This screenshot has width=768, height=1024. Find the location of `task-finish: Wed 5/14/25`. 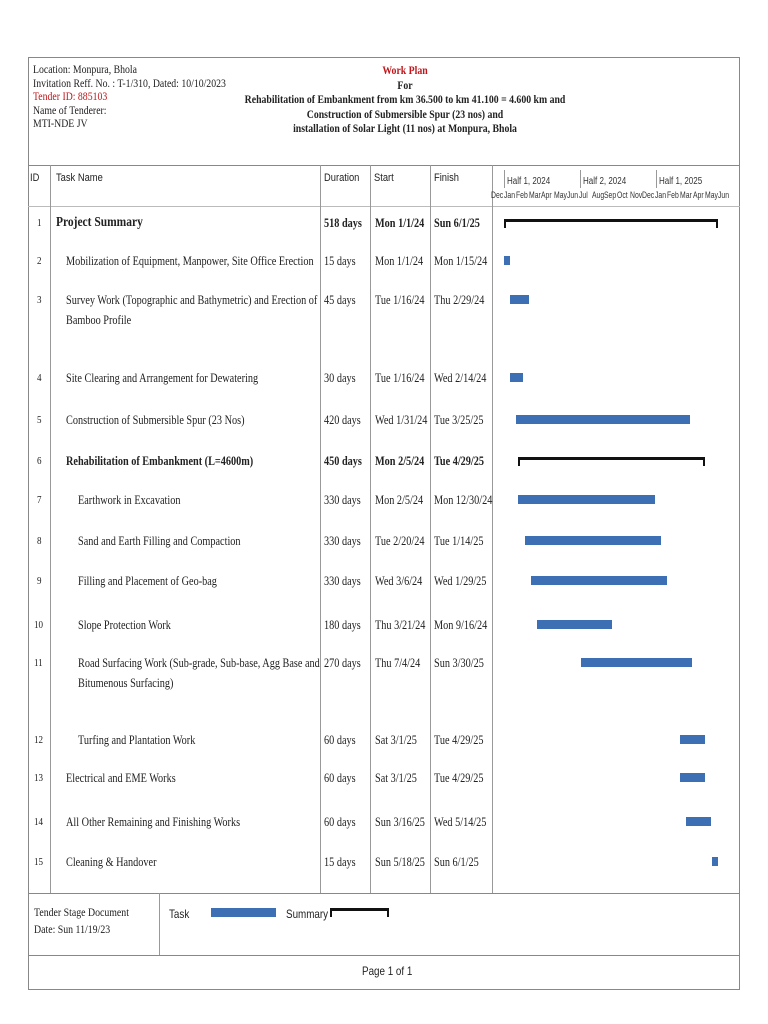

task-finish: Wed 5/14/25 is located at coordinates (460, 822).